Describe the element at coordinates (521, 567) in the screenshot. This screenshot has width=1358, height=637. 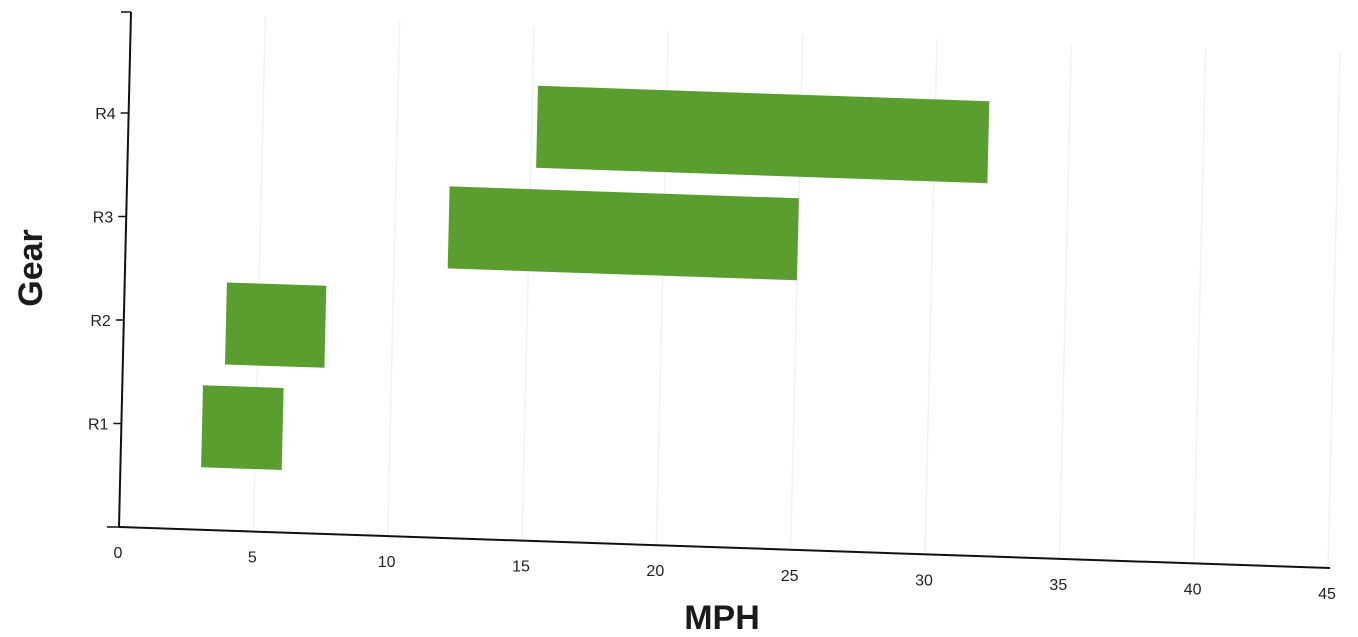
I see `x-tick-label: 15` at that location.